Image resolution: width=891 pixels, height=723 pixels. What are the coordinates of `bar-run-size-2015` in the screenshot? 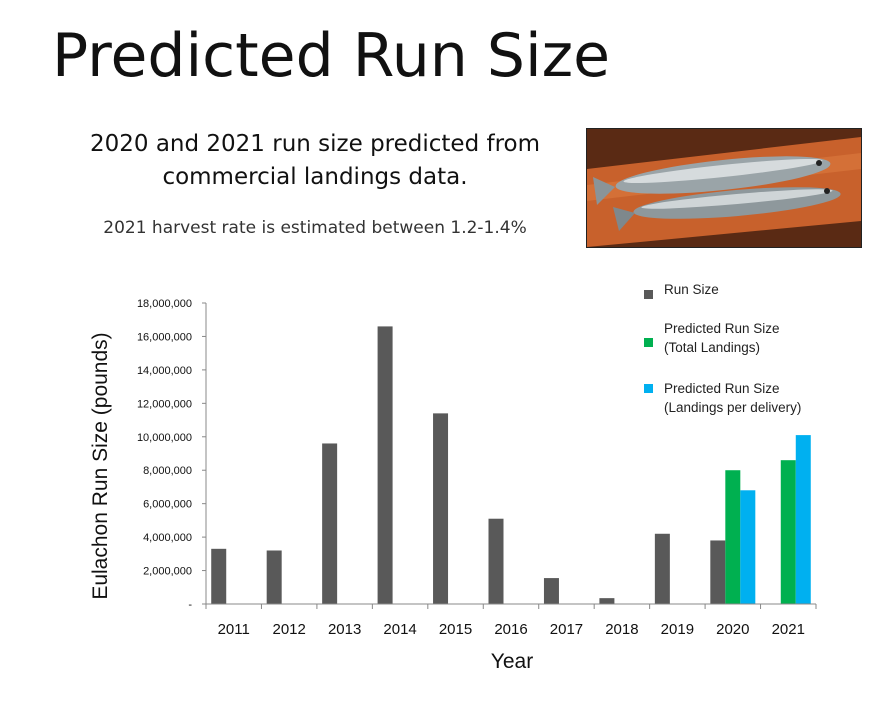 It's located at (441, 508).